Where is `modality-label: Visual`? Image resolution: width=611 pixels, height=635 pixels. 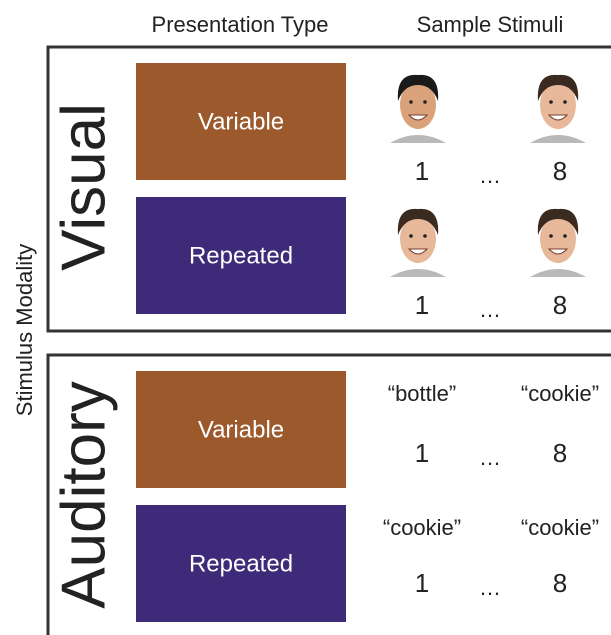
modality-label: Visual is located at coordinates (83, 187).